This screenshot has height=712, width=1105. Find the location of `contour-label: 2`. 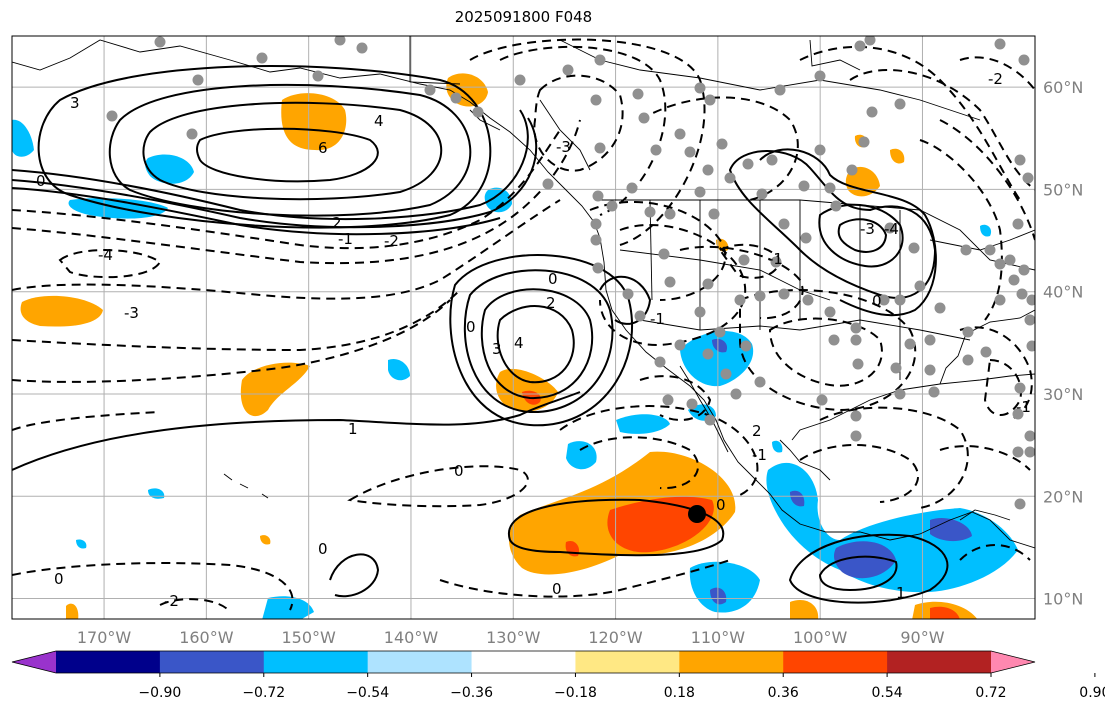

contour-label: 2 is located at coordinates (757, 431).